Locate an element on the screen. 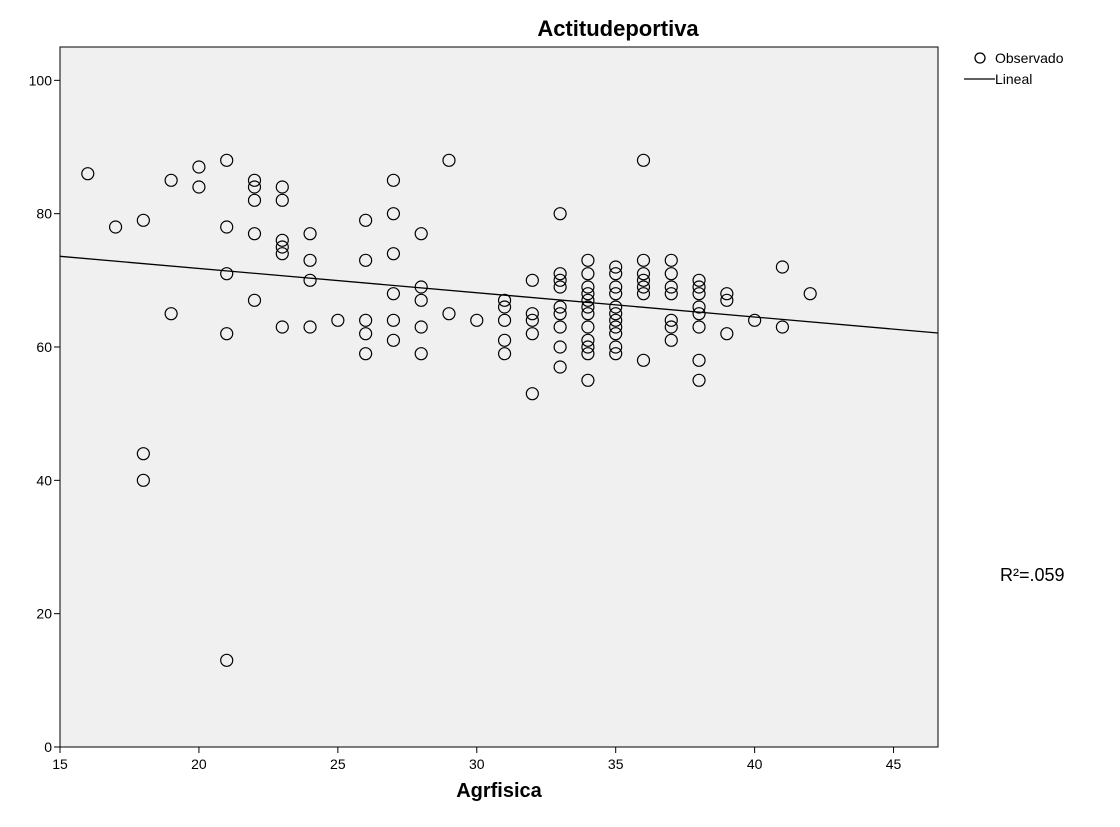  y-tick-label: 80 is located at coordinates (44, 214).